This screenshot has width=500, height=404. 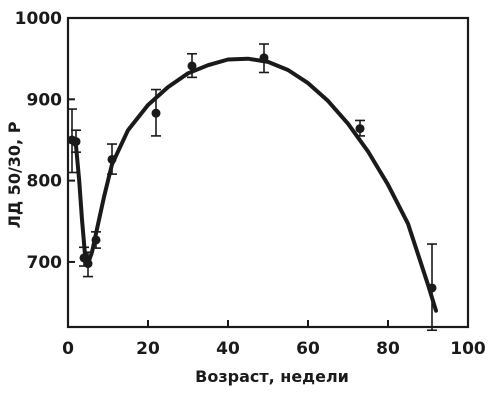 I want to click on x-tick-label-0: 0, so click(x=68, y=349).